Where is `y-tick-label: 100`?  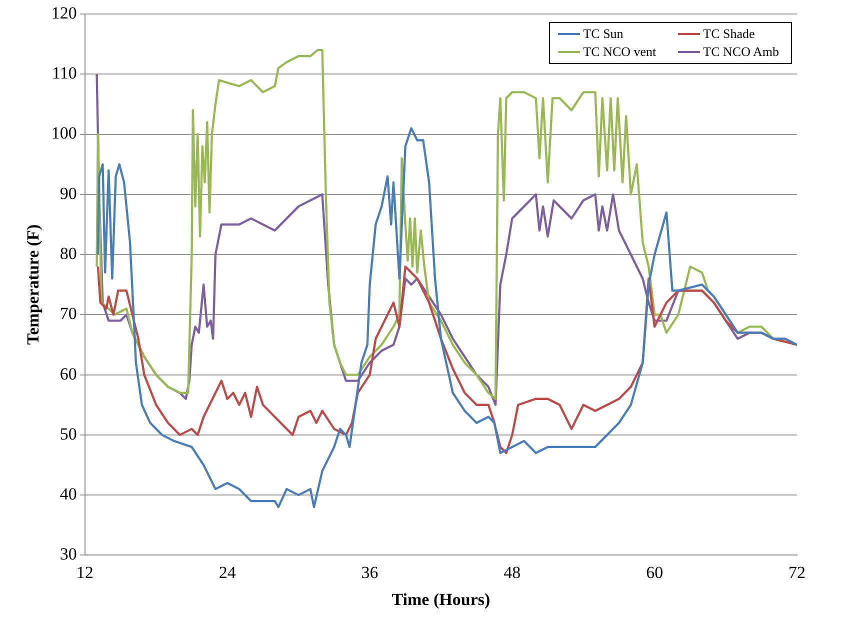
y-tick-label: 100 is located at coordinates (64, 133).